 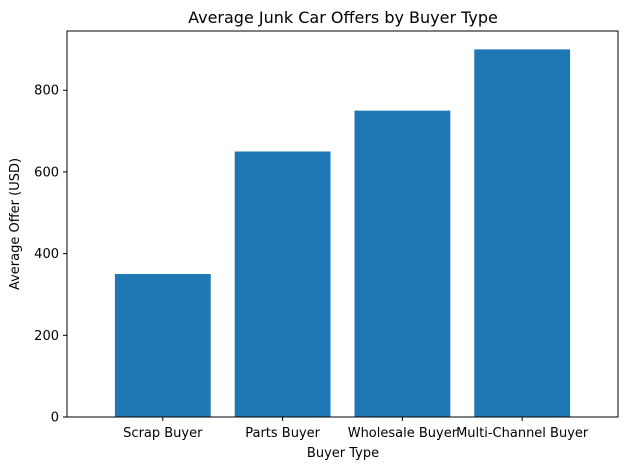 I want to click on y-axis-label: Average Offer (USD), so click(x=15, y=224).